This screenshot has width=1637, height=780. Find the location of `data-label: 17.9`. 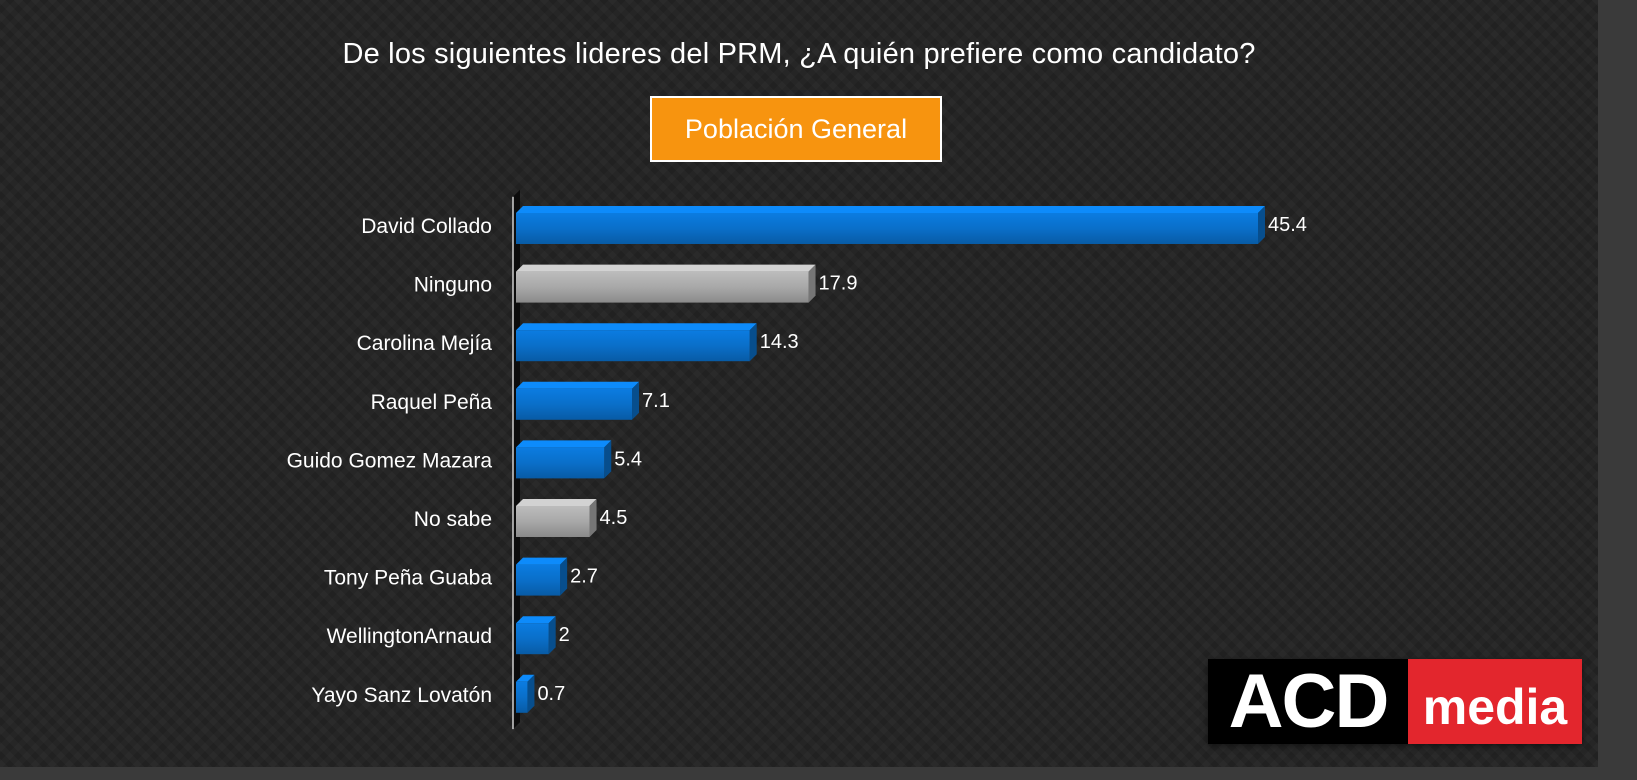

data-label: 17.9 is located at coordinates (838, 284).